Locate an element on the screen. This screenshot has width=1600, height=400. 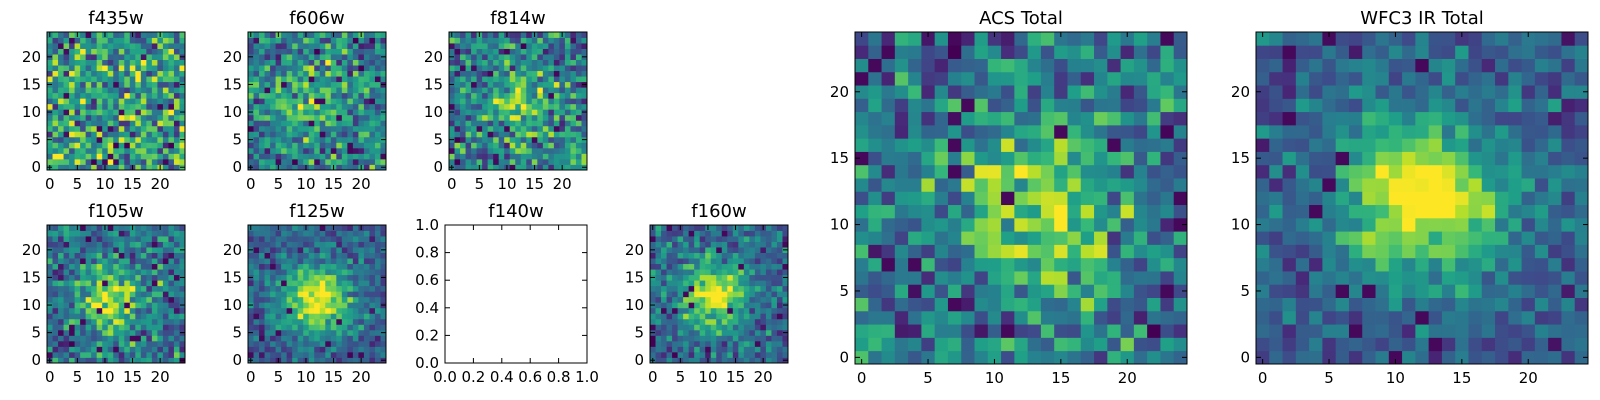
x-tick-label: 15 is located at coordinates (735, 377).